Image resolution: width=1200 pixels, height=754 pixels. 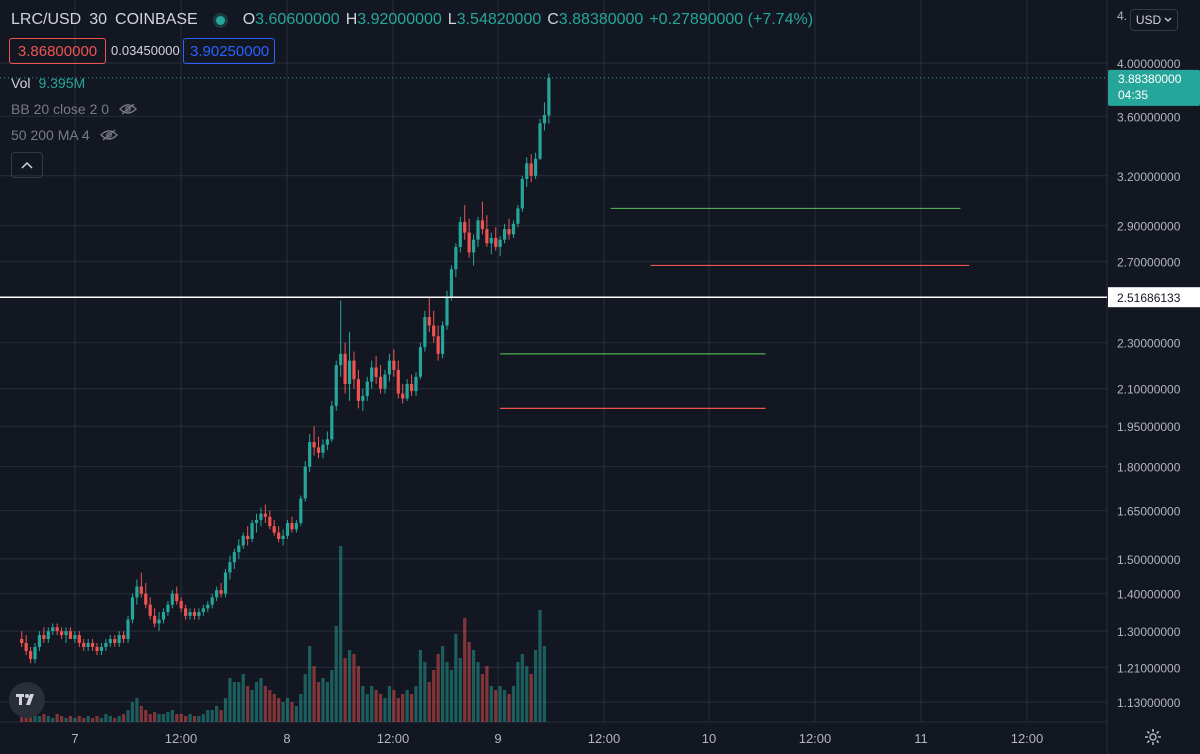 I want to click on high-key: H, so click(x=351, y=19).